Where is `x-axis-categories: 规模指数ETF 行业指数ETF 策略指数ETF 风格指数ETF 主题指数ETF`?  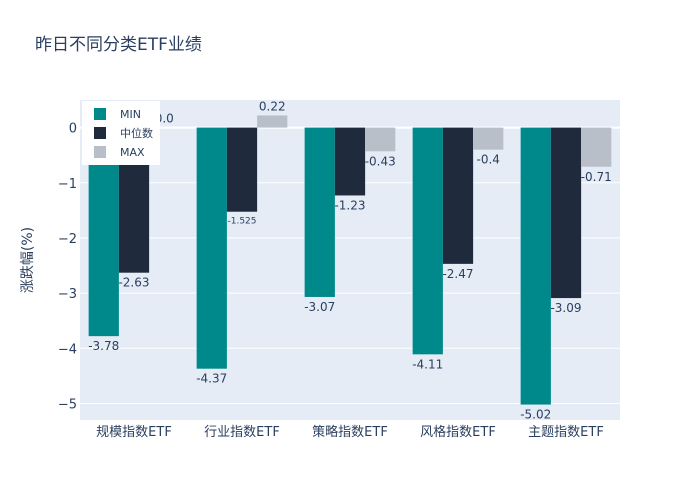
x-axis-categories: 规模指数ETF 行业指数ETF 策略指数ETF 风格指数ETF 主题指数ETF is located at coordinates (350, 432).